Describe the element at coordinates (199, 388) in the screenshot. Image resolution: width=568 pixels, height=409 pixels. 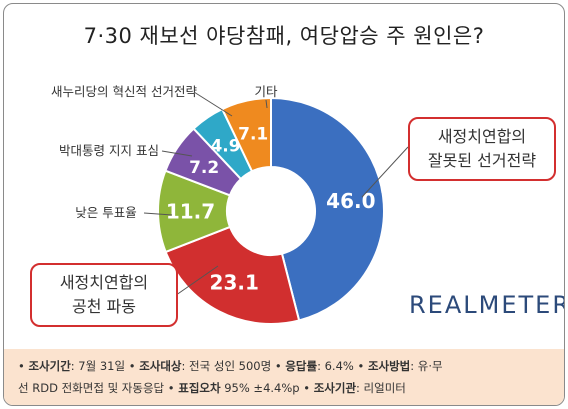
I see `error-label: 표집오차` at that location.